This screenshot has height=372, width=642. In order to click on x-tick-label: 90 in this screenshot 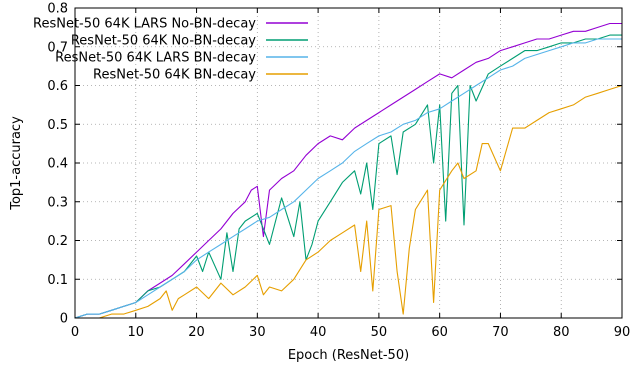, I will do `click(622, 332)`.